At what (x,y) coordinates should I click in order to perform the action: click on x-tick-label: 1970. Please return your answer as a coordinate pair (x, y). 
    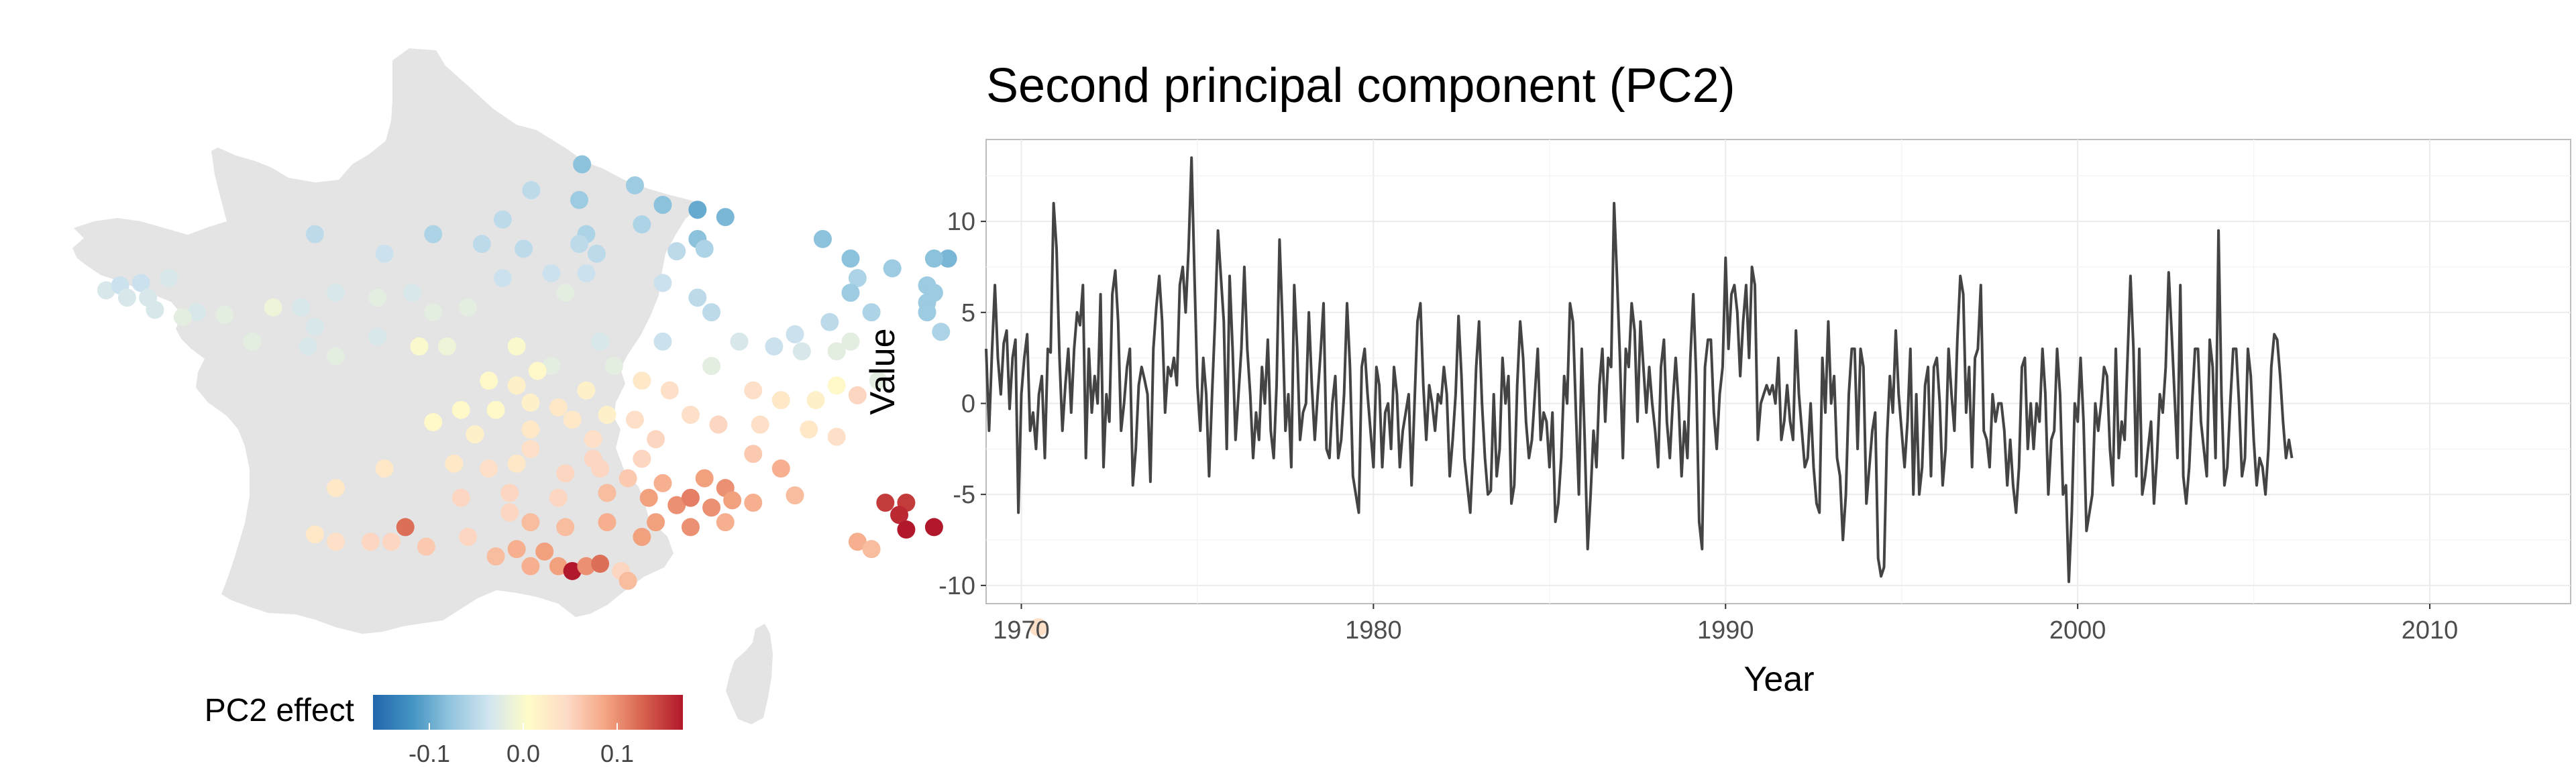
    Looking at the image, I should click on (1021, 630).